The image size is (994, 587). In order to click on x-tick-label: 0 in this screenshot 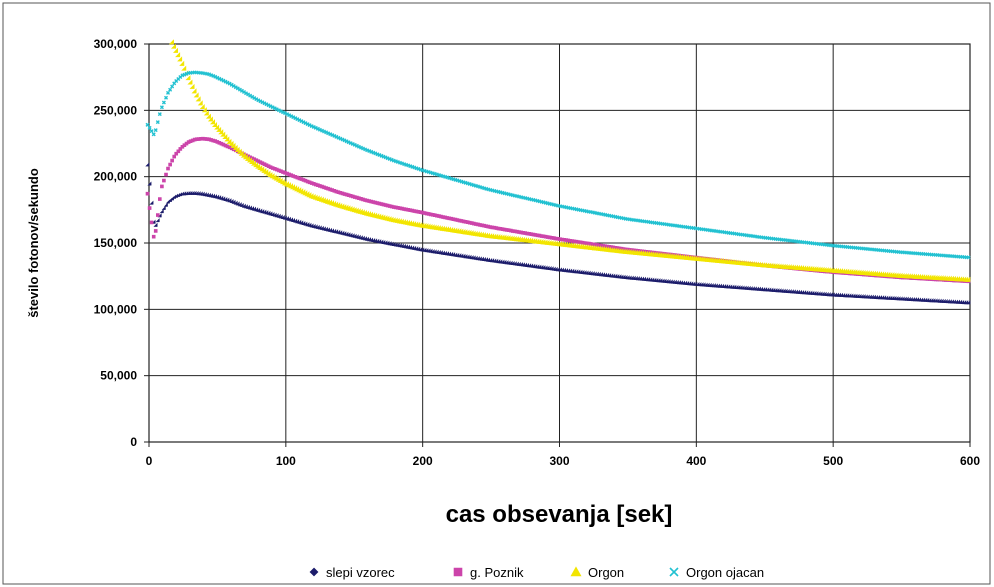, I will do `click(149, 461)`.